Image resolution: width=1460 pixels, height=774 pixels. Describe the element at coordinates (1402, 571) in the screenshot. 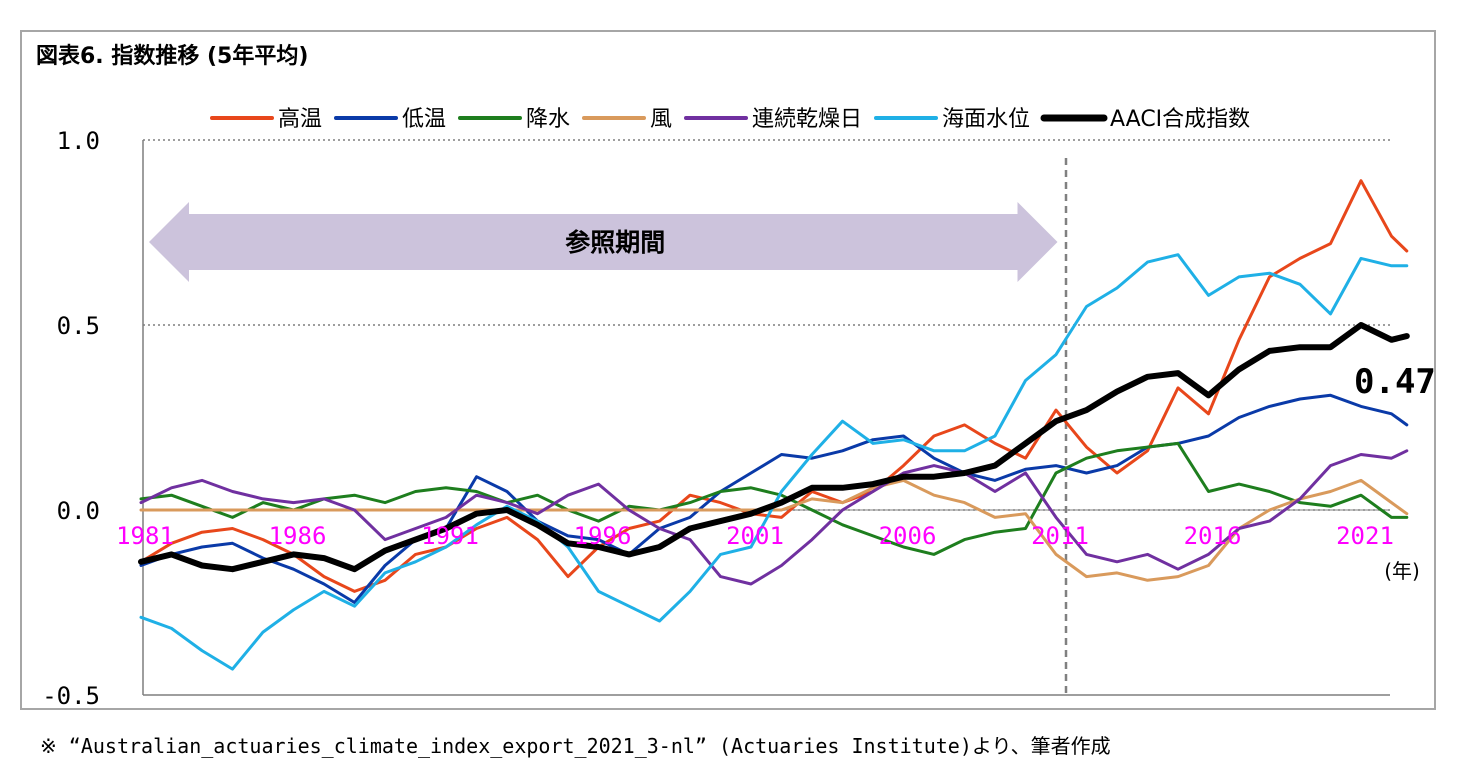

I see `x-unit-label: (年)` at that location.